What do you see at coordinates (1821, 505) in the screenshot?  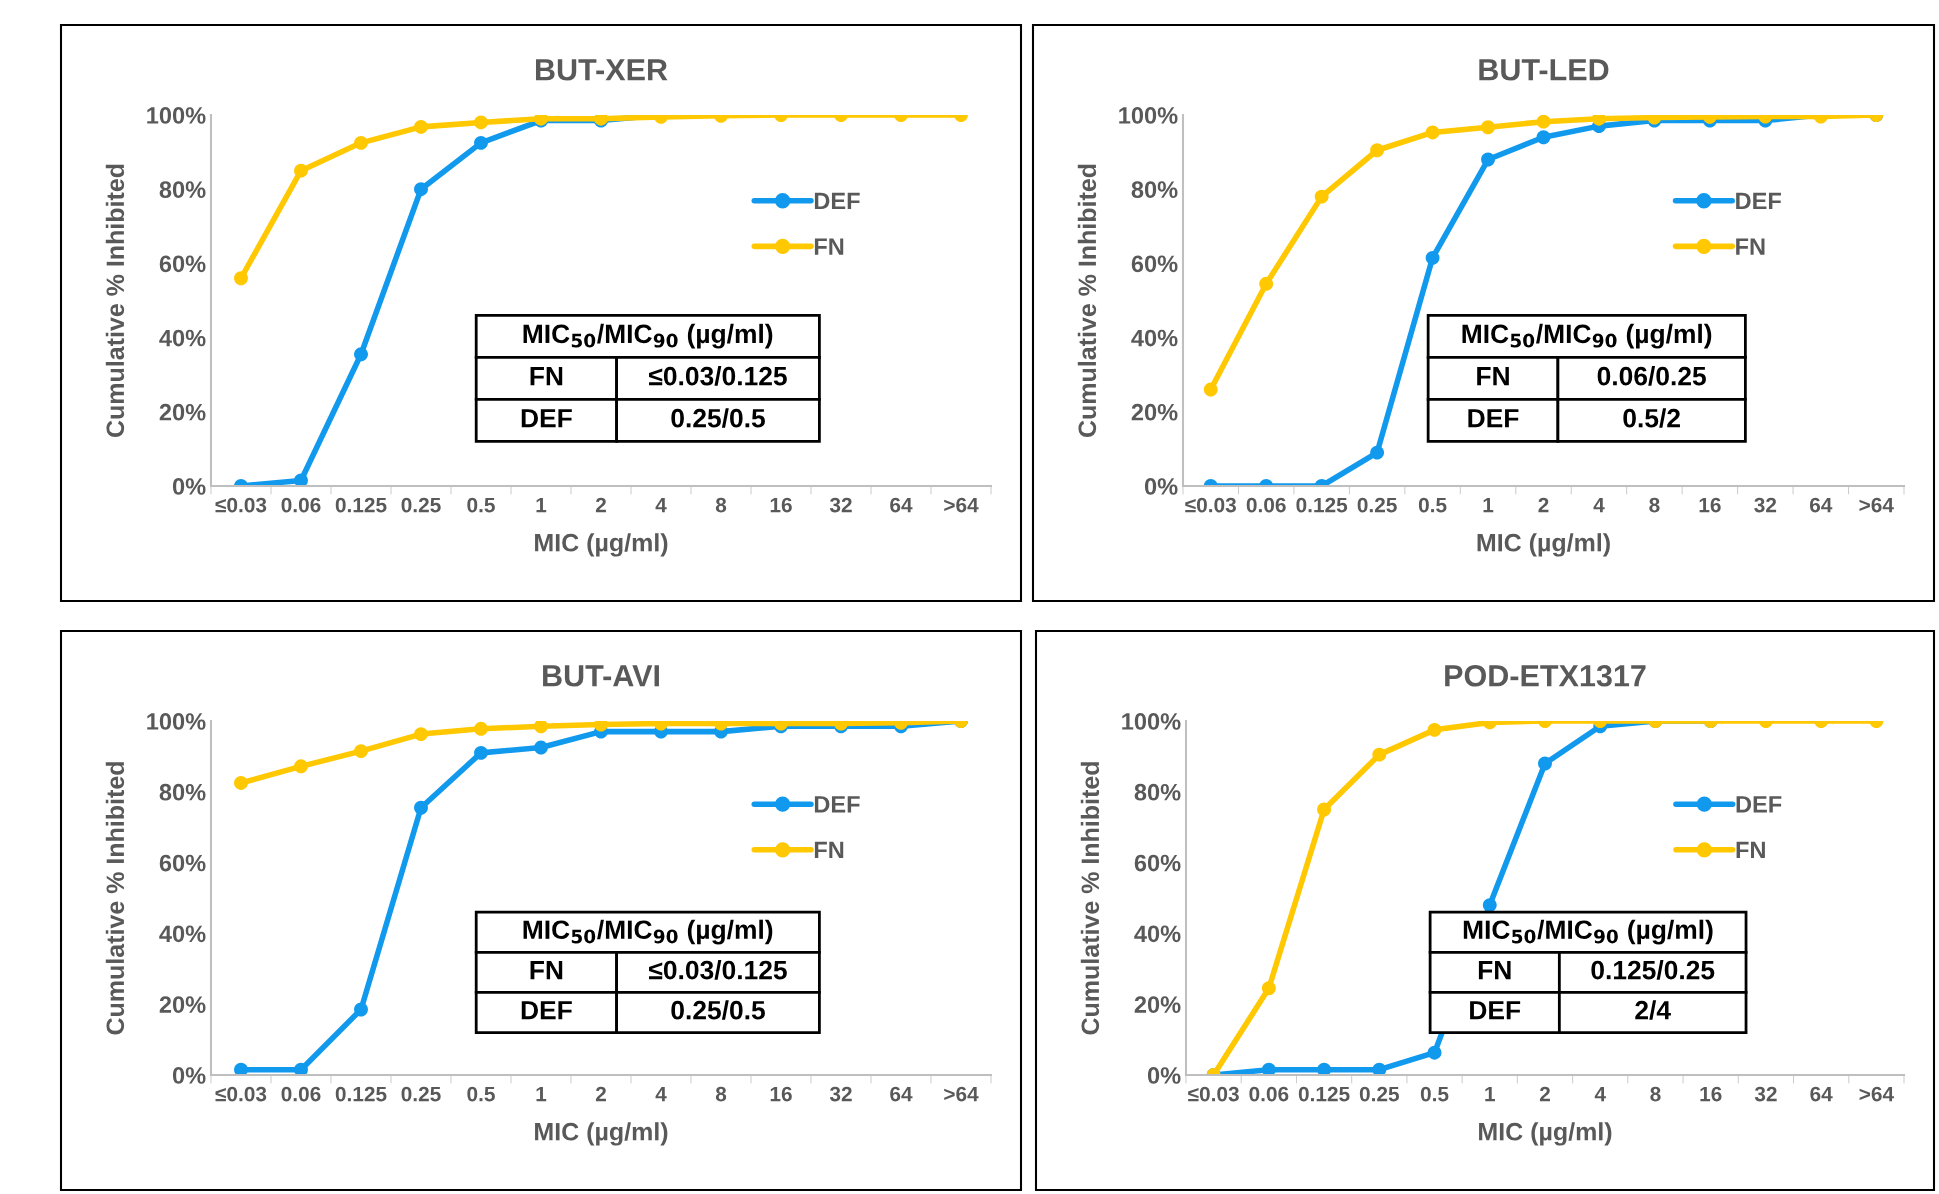 I see `x-tick-label: 64` at bounding box center [1821, 505].